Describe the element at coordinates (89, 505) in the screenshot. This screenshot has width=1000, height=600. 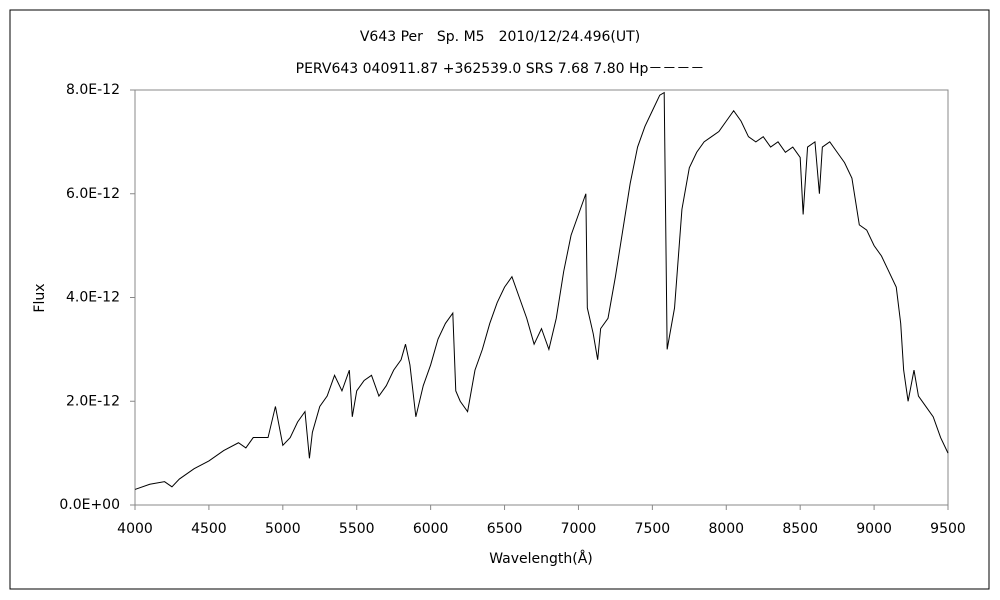
I see `y-tick-label: 0.0E+00` at that location.